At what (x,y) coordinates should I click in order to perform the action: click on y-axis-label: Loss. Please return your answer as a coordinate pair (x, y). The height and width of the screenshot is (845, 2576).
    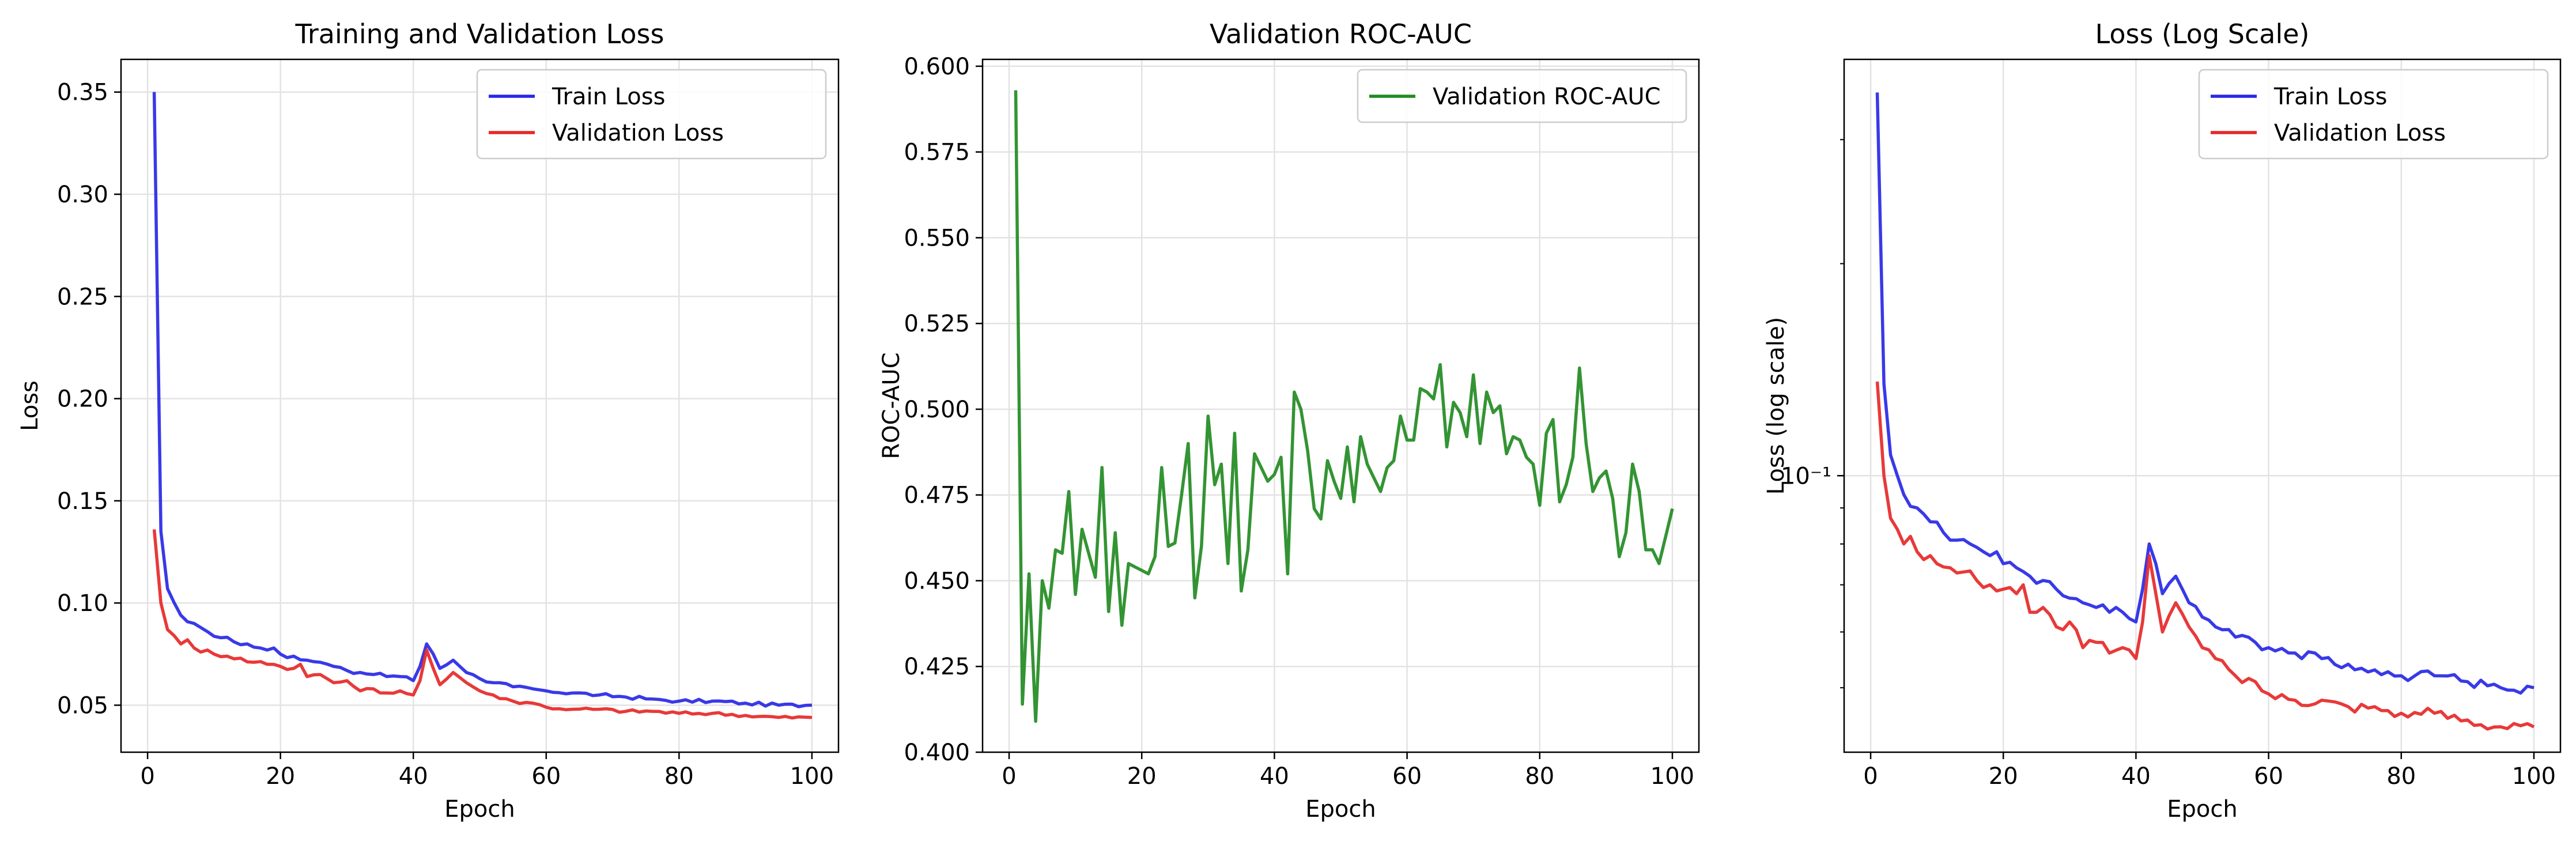
    Looking at the image, I should click on (30, 406).